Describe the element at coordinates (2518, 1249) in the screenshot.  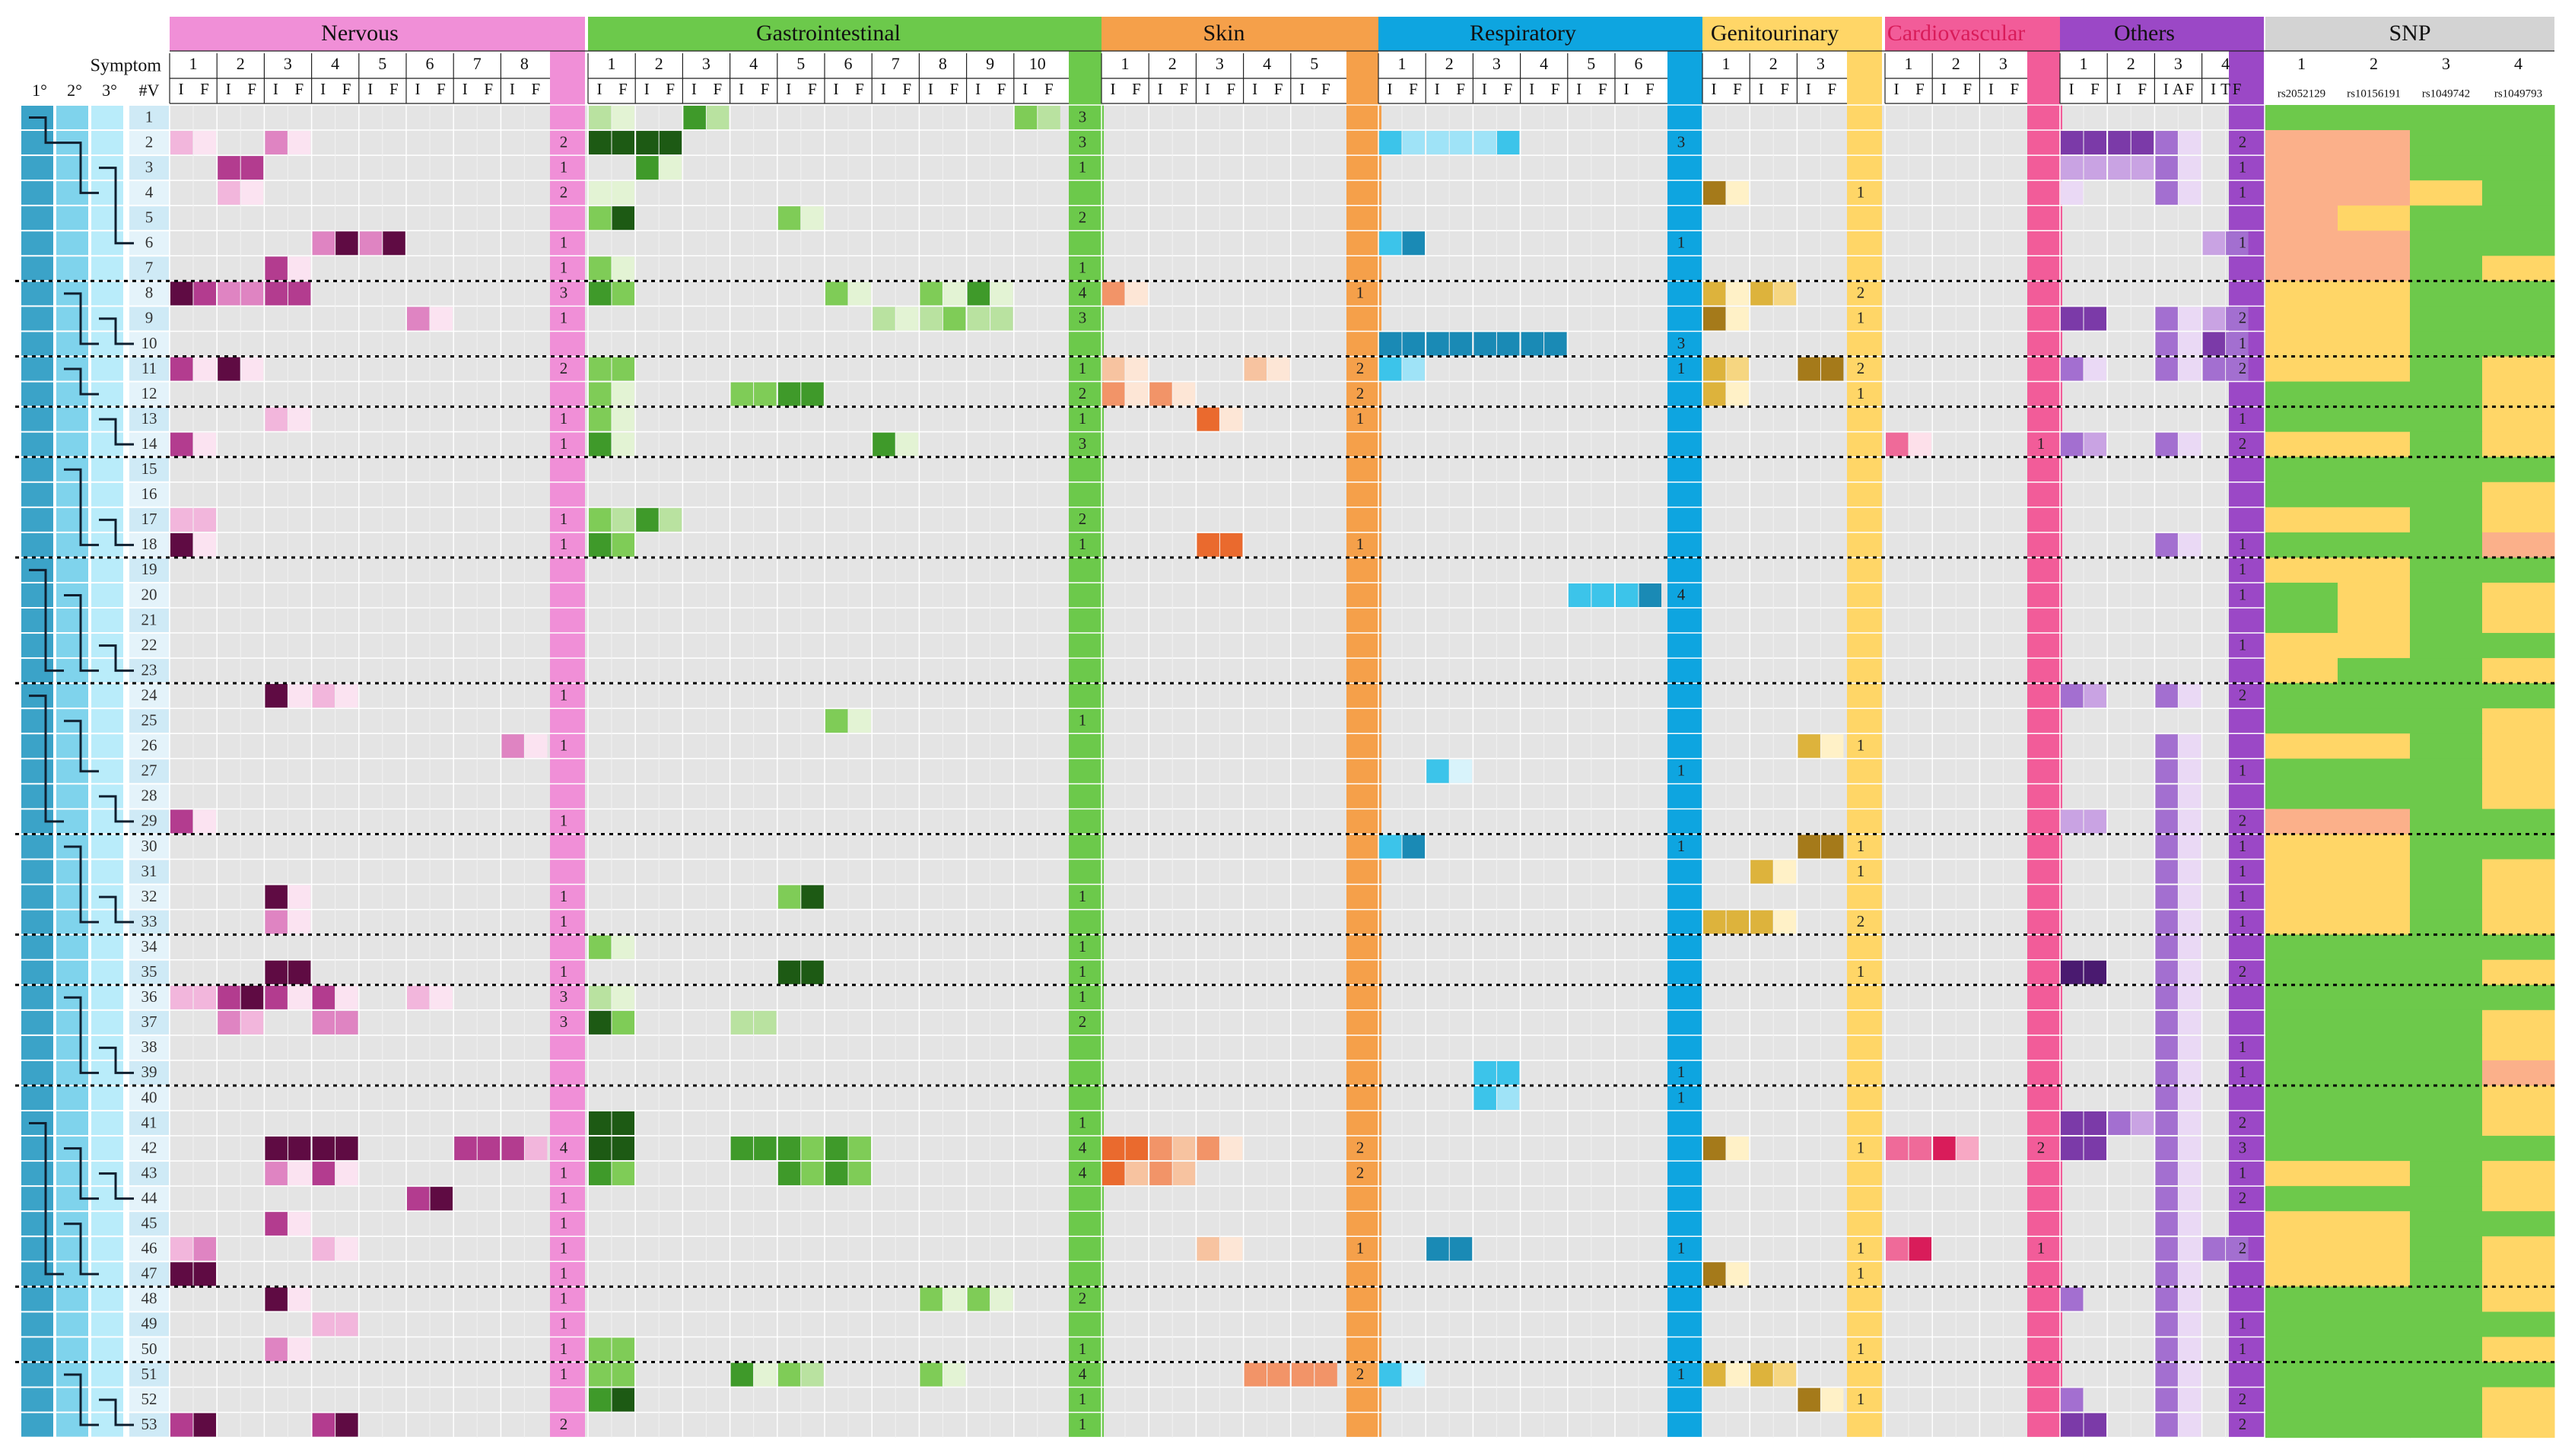
I see `snp-cell-v46-c3` at that location.